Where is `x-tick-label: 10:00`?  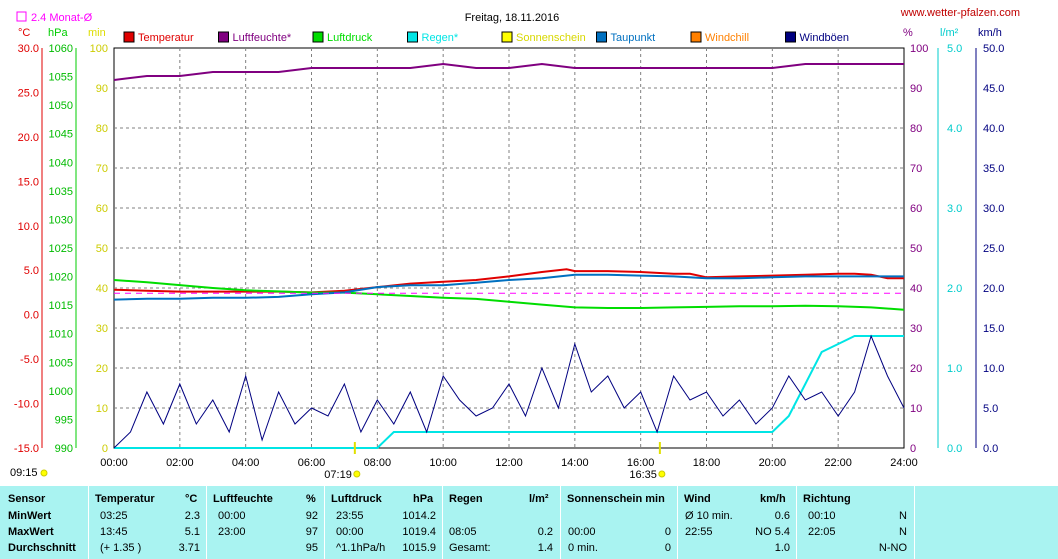 x-tick-label: 10:00 is located at coordinates (443, 463).